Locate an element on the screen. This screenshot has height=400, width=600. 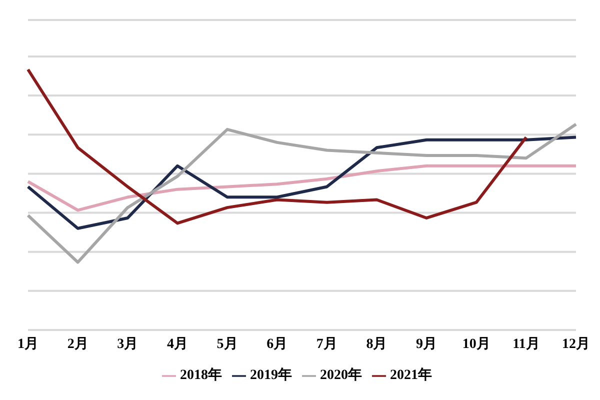
x-tick-label: 4月 is located at coordinates (177, 344).